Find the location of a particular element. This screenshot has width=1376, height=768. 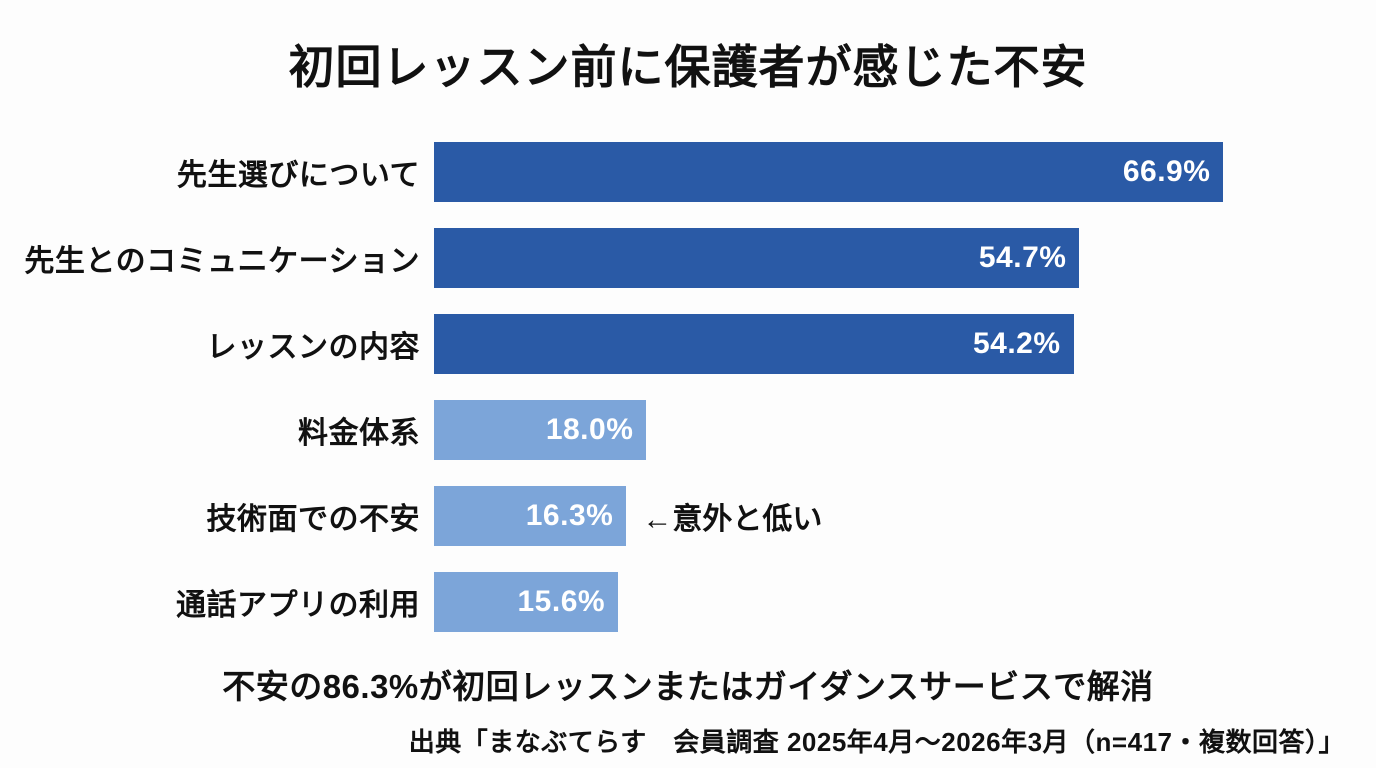

bar-value-label: 54.2% is located at coordinates (1016, 343).